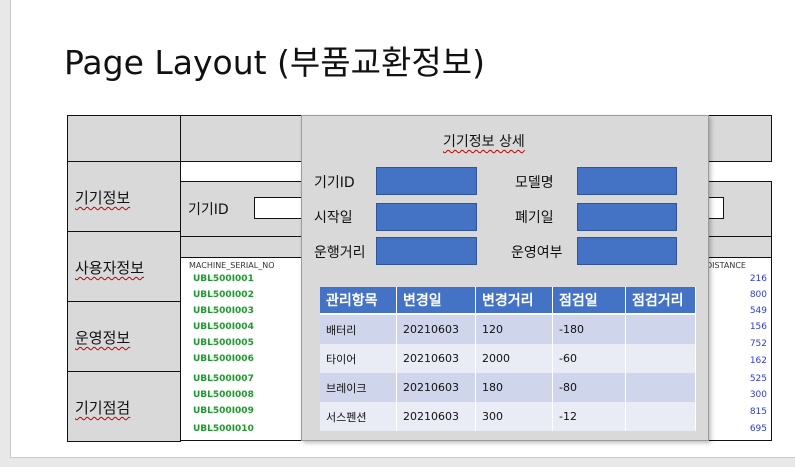 The height and width of the screenshot is (467, 795). I want to click on sidebar-item-user-info: 사용자정보, so click(124, 266).